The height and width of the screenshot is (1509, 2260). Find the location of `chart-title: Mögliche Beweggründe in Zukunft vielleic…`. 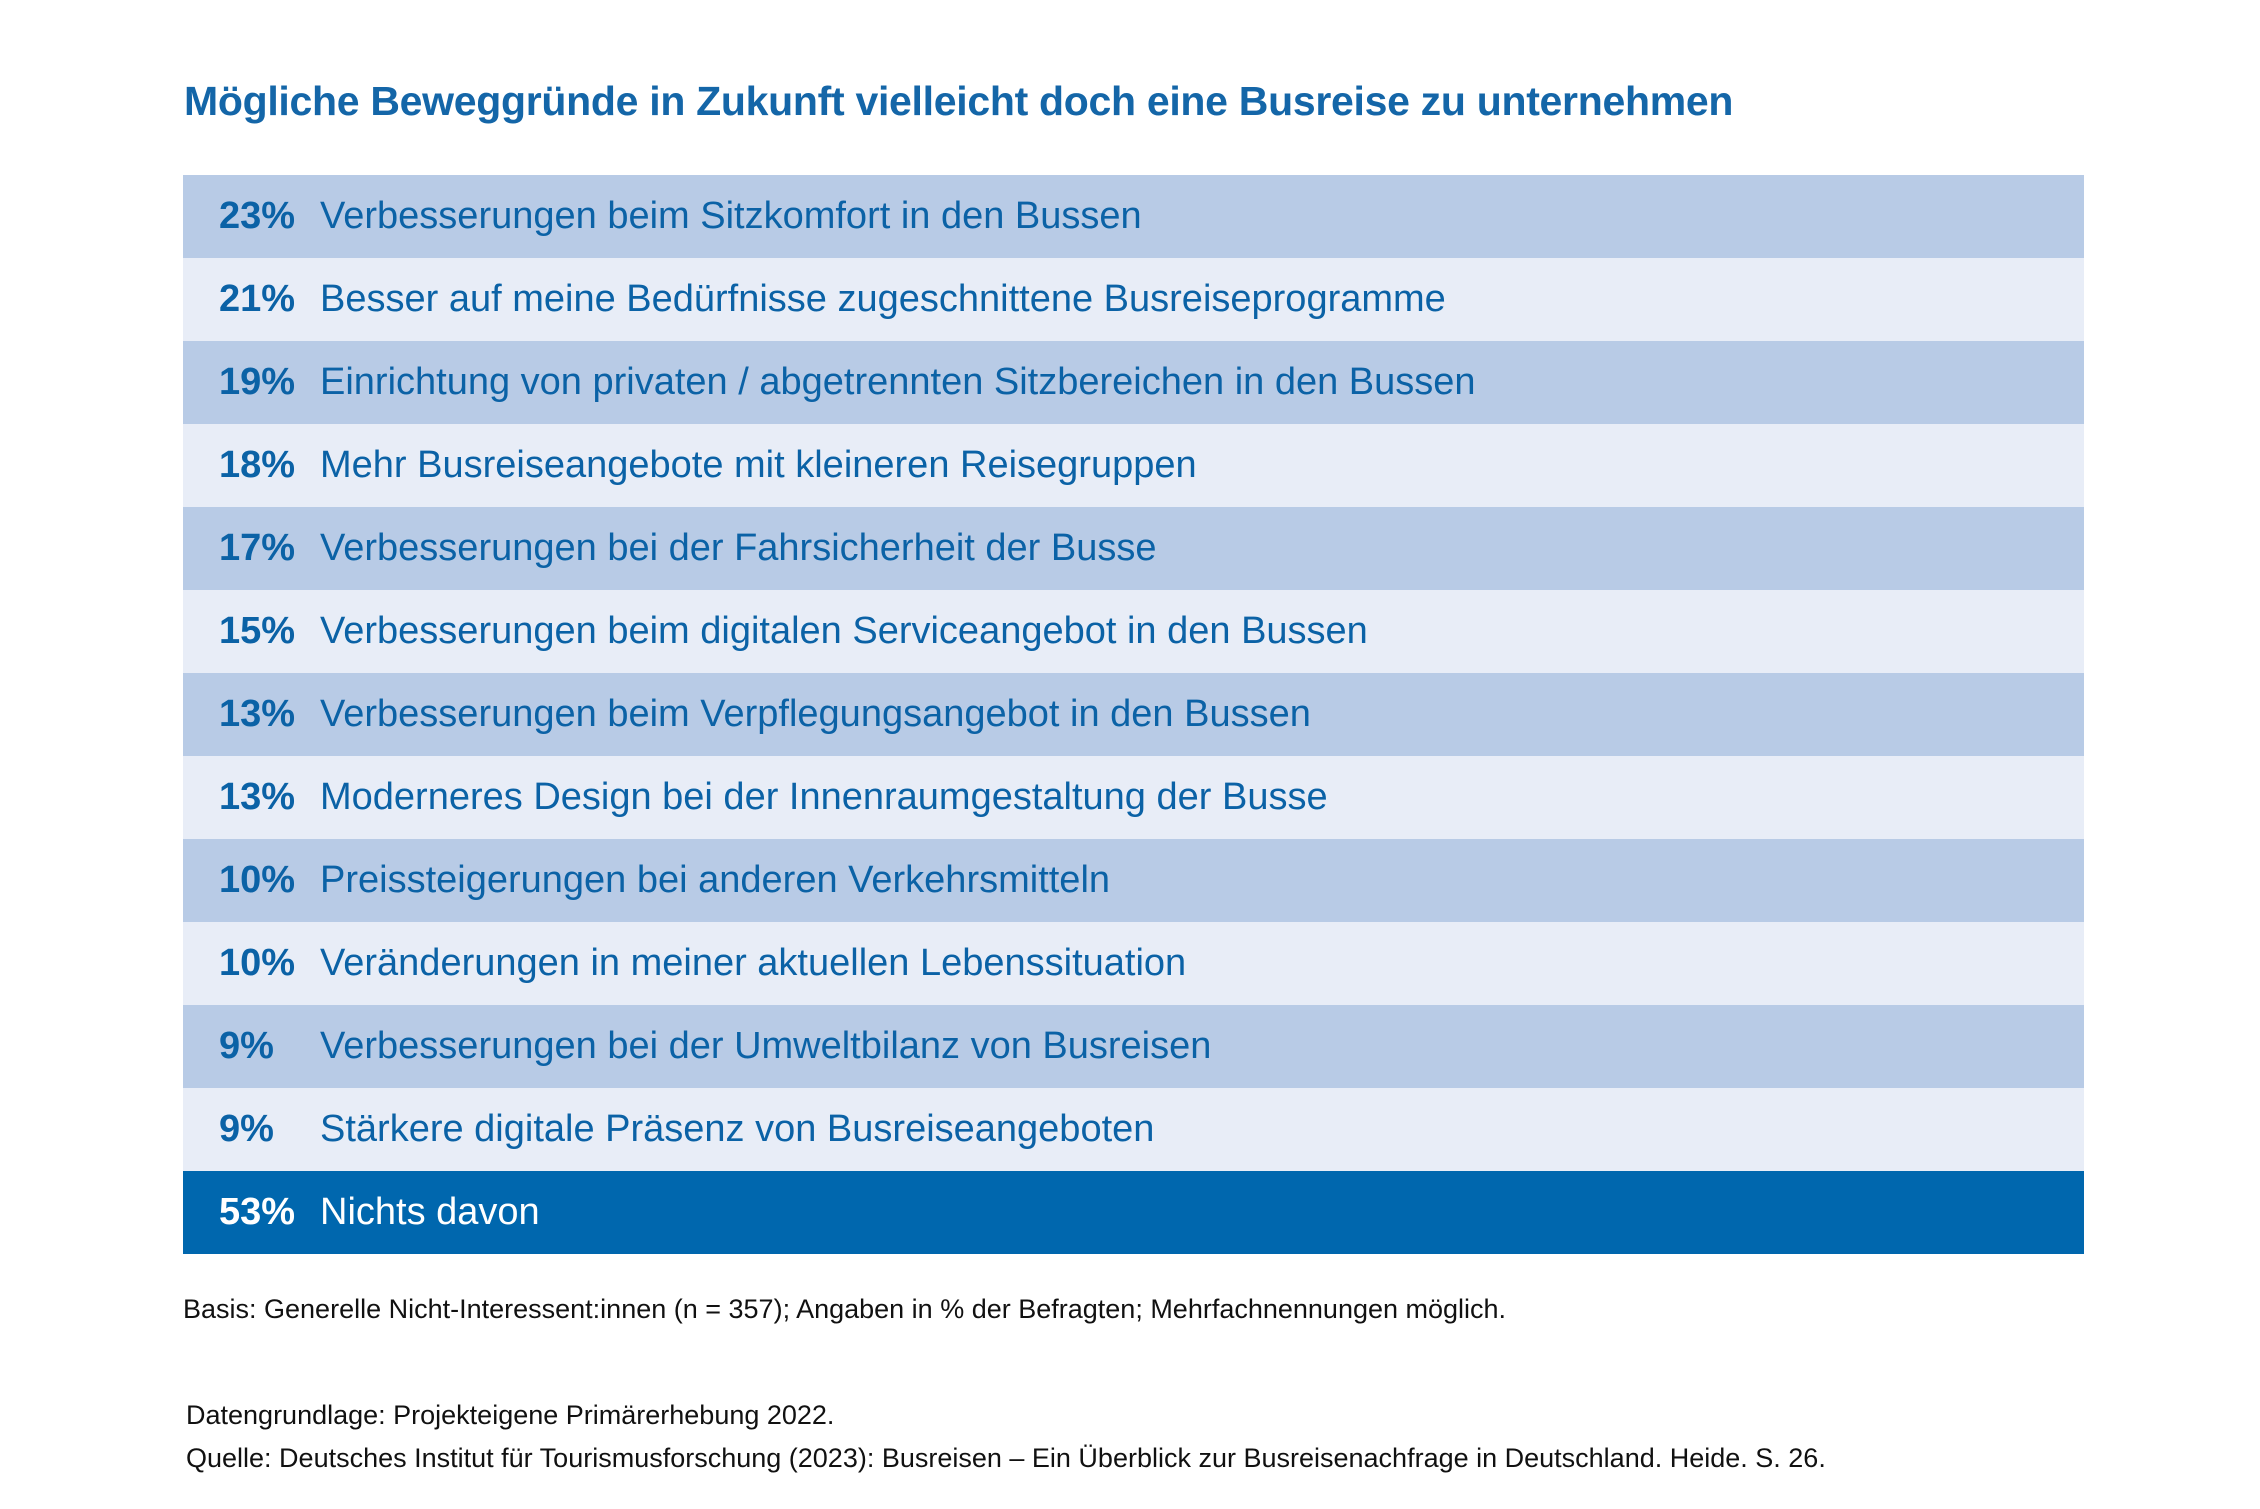

chart-title: Mögliche Beweggründe in Zukunft vielleic… is located at coordinates (959, 101).